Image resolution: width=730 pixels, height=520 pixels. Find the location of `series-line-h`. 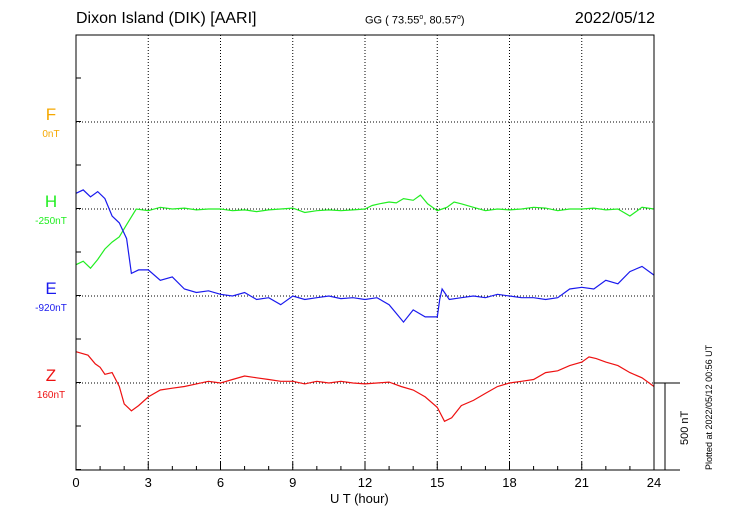

series-line-h is located at coordinates (365, 232).